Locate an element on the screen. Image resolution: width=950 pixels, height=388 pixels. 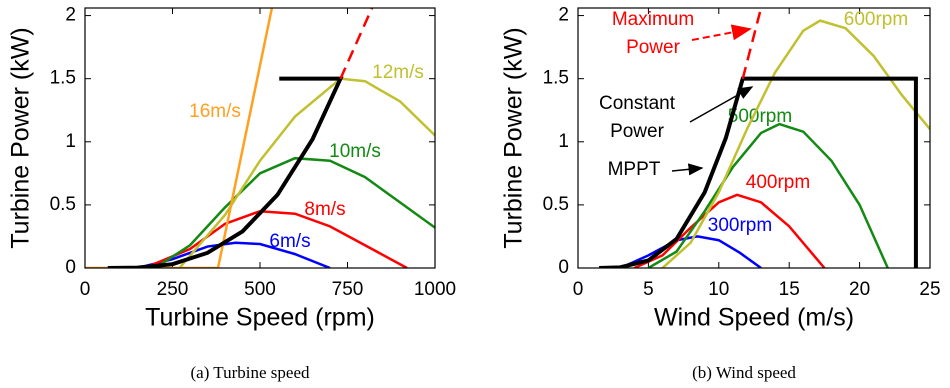
annotation: Maximum is located at coordinates (653, 19).